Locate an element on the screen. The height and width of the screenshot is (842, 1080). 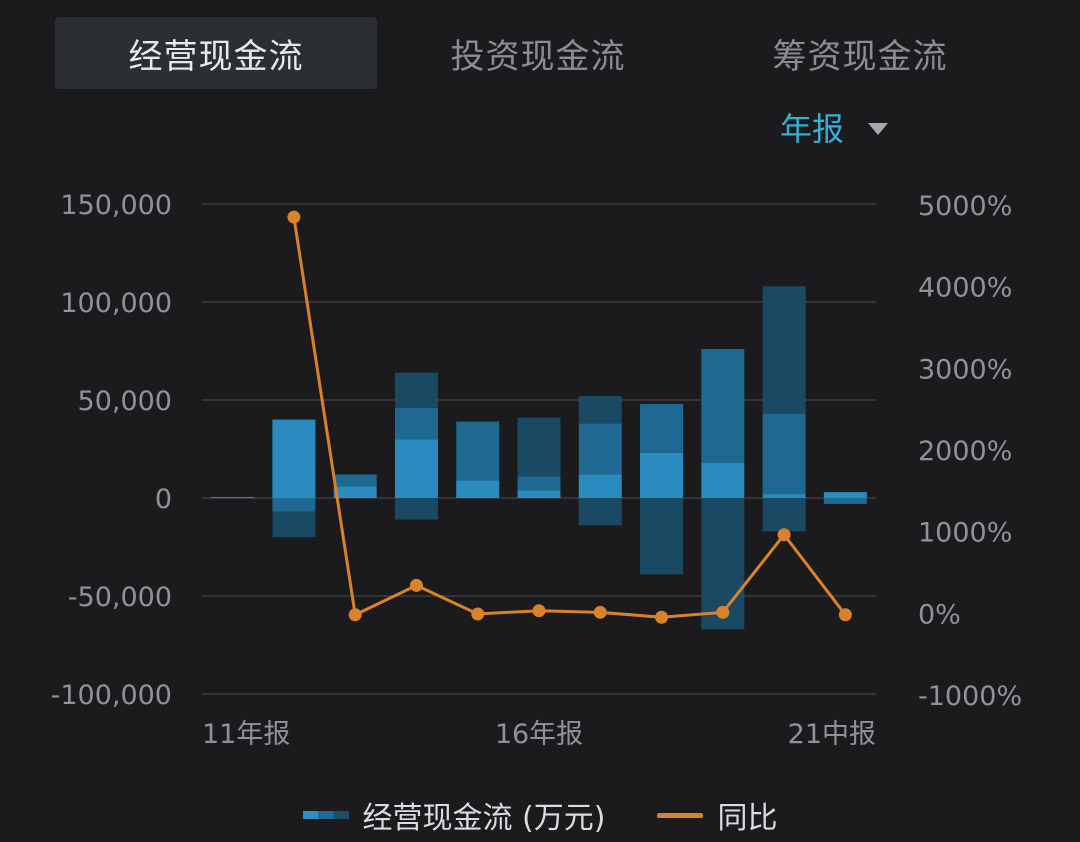
chart-legend: 经营现金流 (万元) 同比 is located at coordinates (540, 815).